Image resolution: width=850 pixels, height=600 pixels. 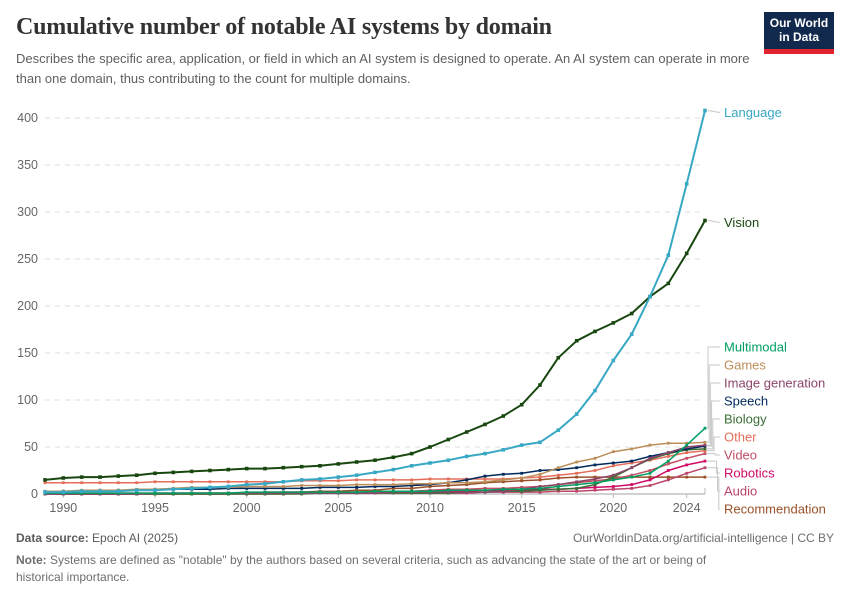 I want to click on marker-recommendation-2012, so click(x=467, y=484).